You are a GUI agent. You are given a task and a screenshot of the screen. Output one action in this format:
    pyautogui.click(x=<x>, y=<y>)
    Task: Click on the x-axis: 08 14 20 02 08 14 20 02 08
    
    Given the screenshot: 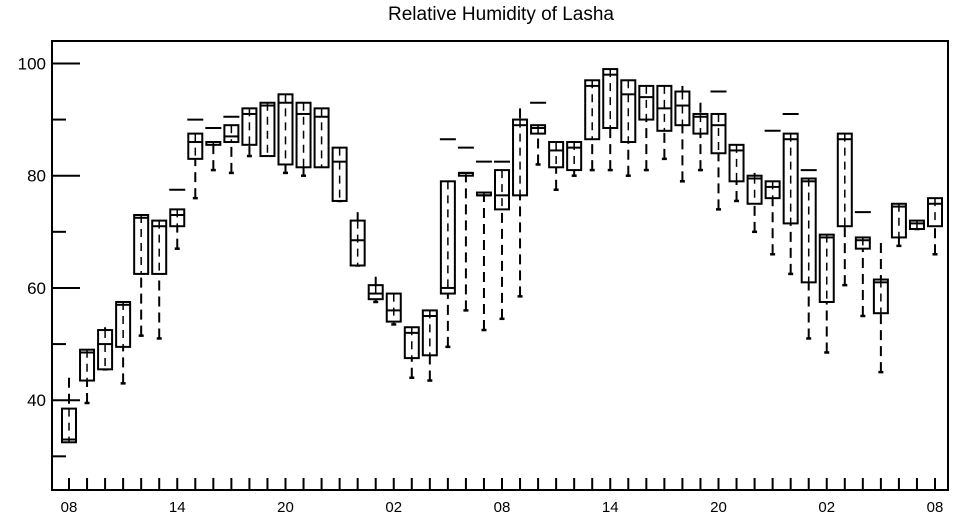 What is the action you would take?
    pyautogui.click(x=502, y=497)
    